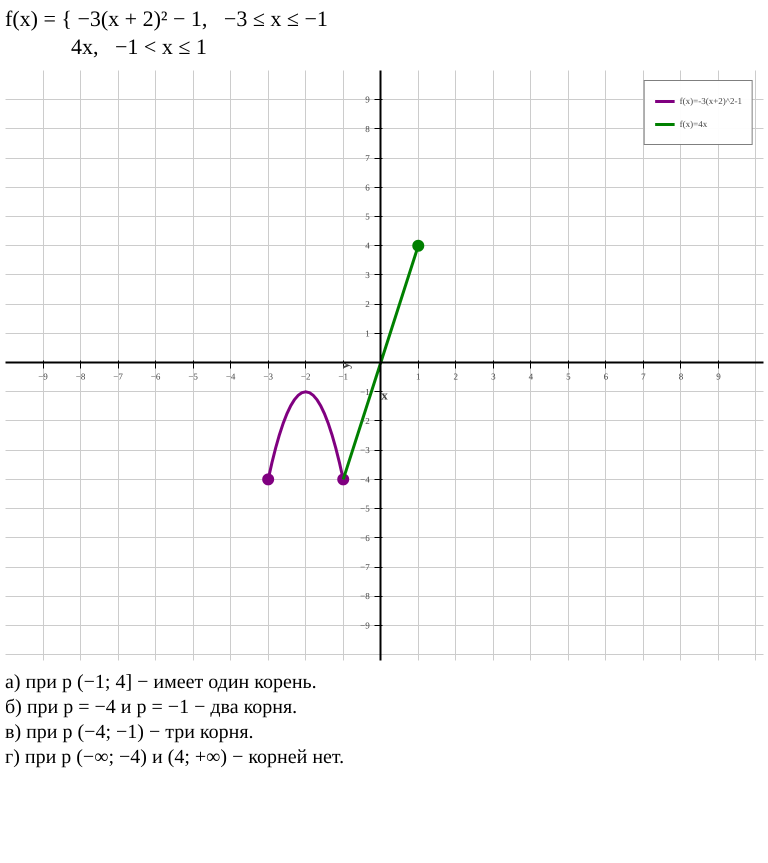  What do you see at coordinates (367, 187) in the screenshot?
I see `y-tick-label: 6` at bounding box center [367, 187].